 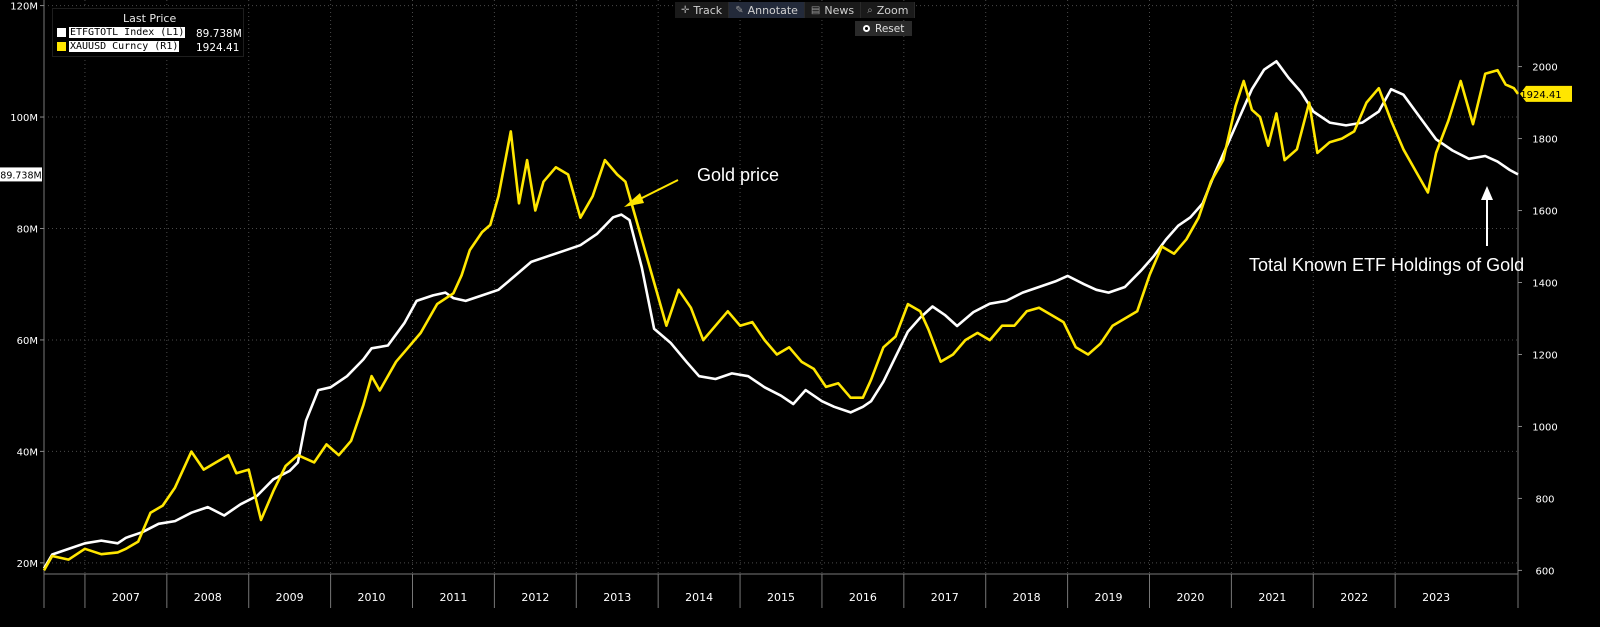 What do you see at coordinates (945, 597) in the screenshot?
I see `x-tick-label: 2017` at bounding box center [945, 597].